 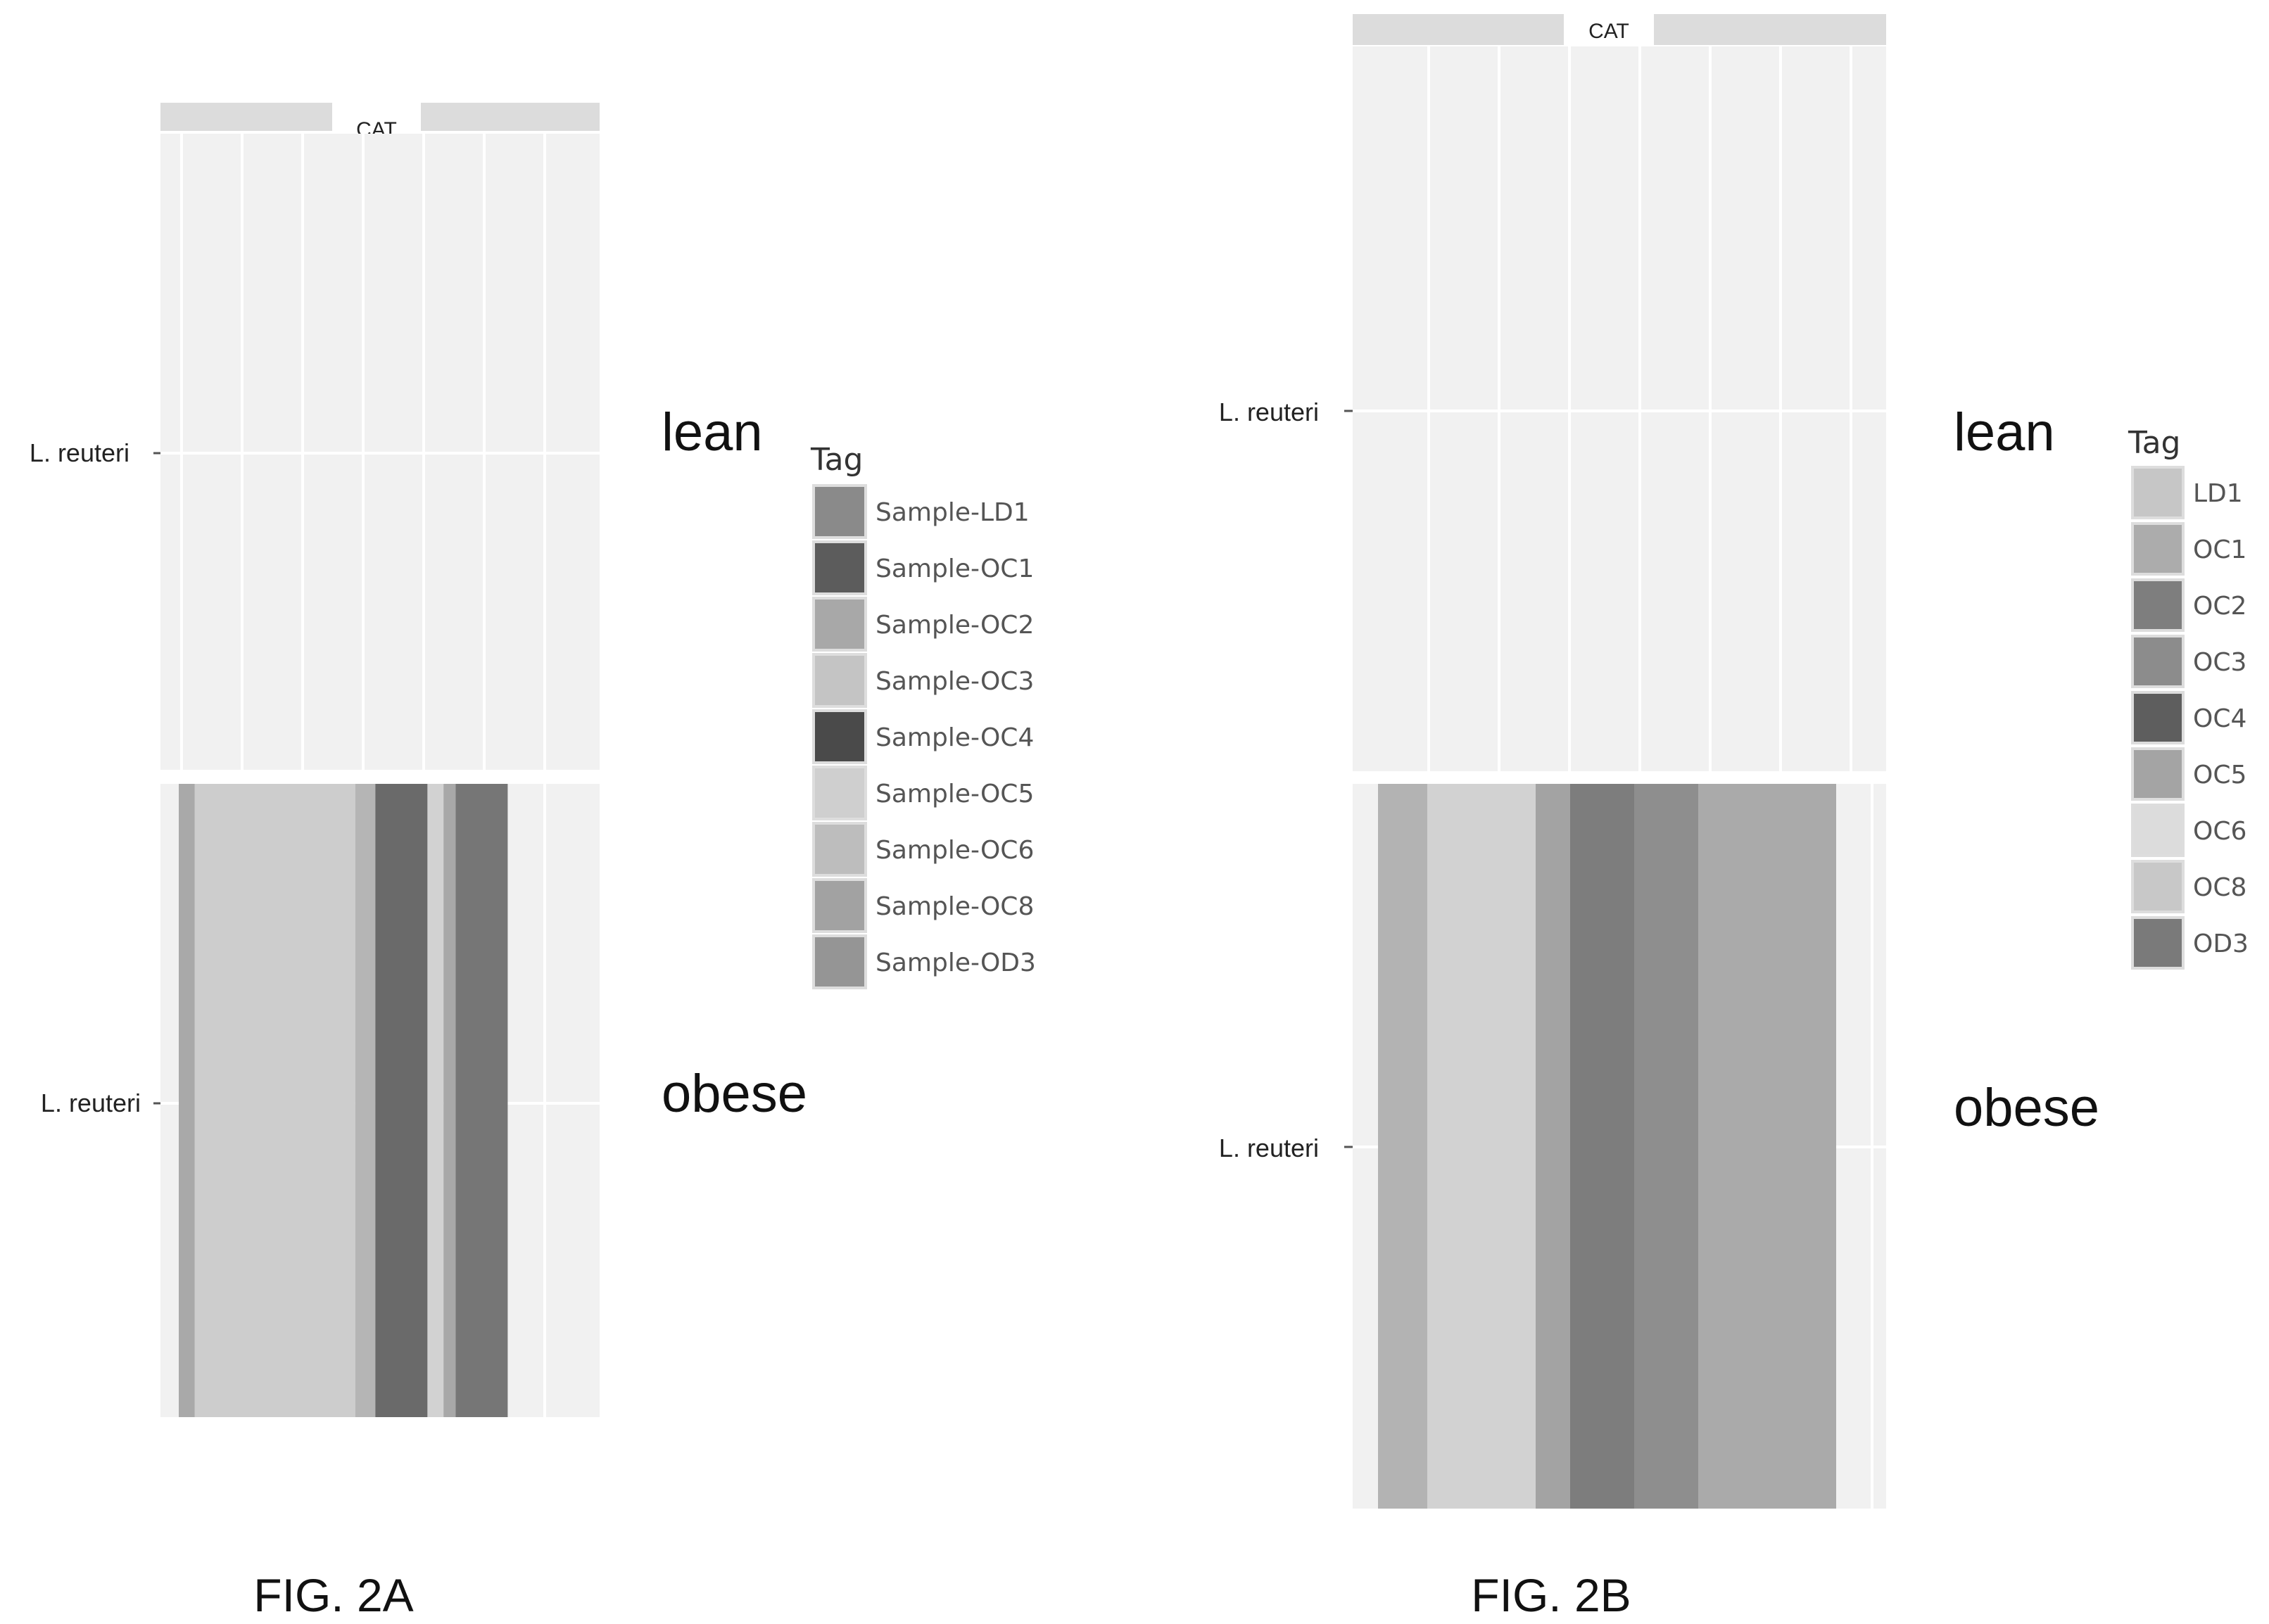 What do you see at coordinates (2189, 661) in the screenshot?
I see `fig2b-legend-item: OC3` at bounding box center [2189, 661].